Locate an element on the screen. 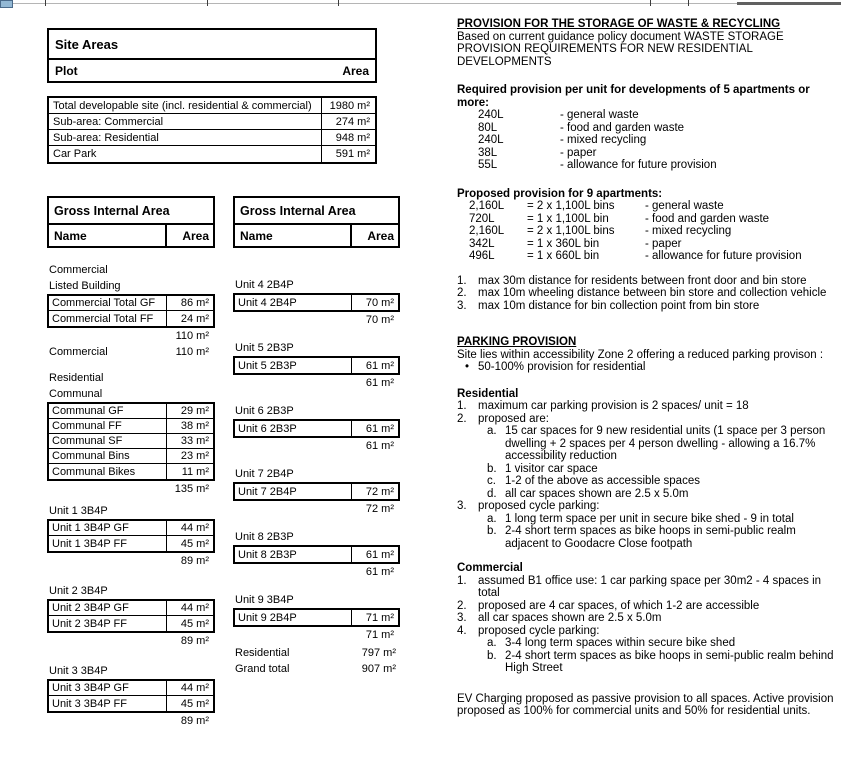  commercial-parking-item: 3. all car spaces shown are 2.5 x 5.0m is located at coordinates (647, 618).